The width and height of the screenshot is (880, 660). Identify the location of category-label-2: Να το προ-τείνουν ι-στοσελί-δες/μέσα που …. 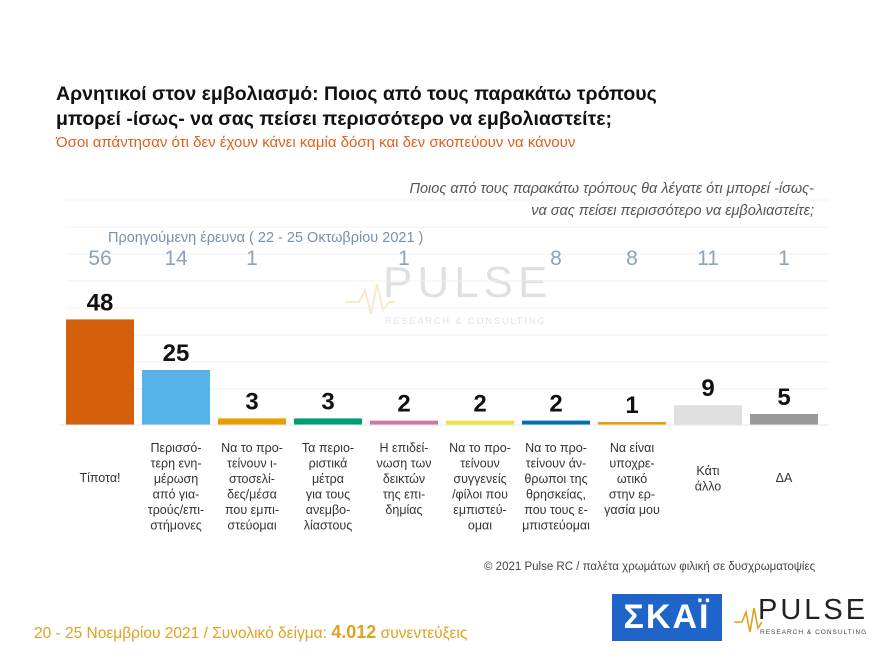
(252, 487).